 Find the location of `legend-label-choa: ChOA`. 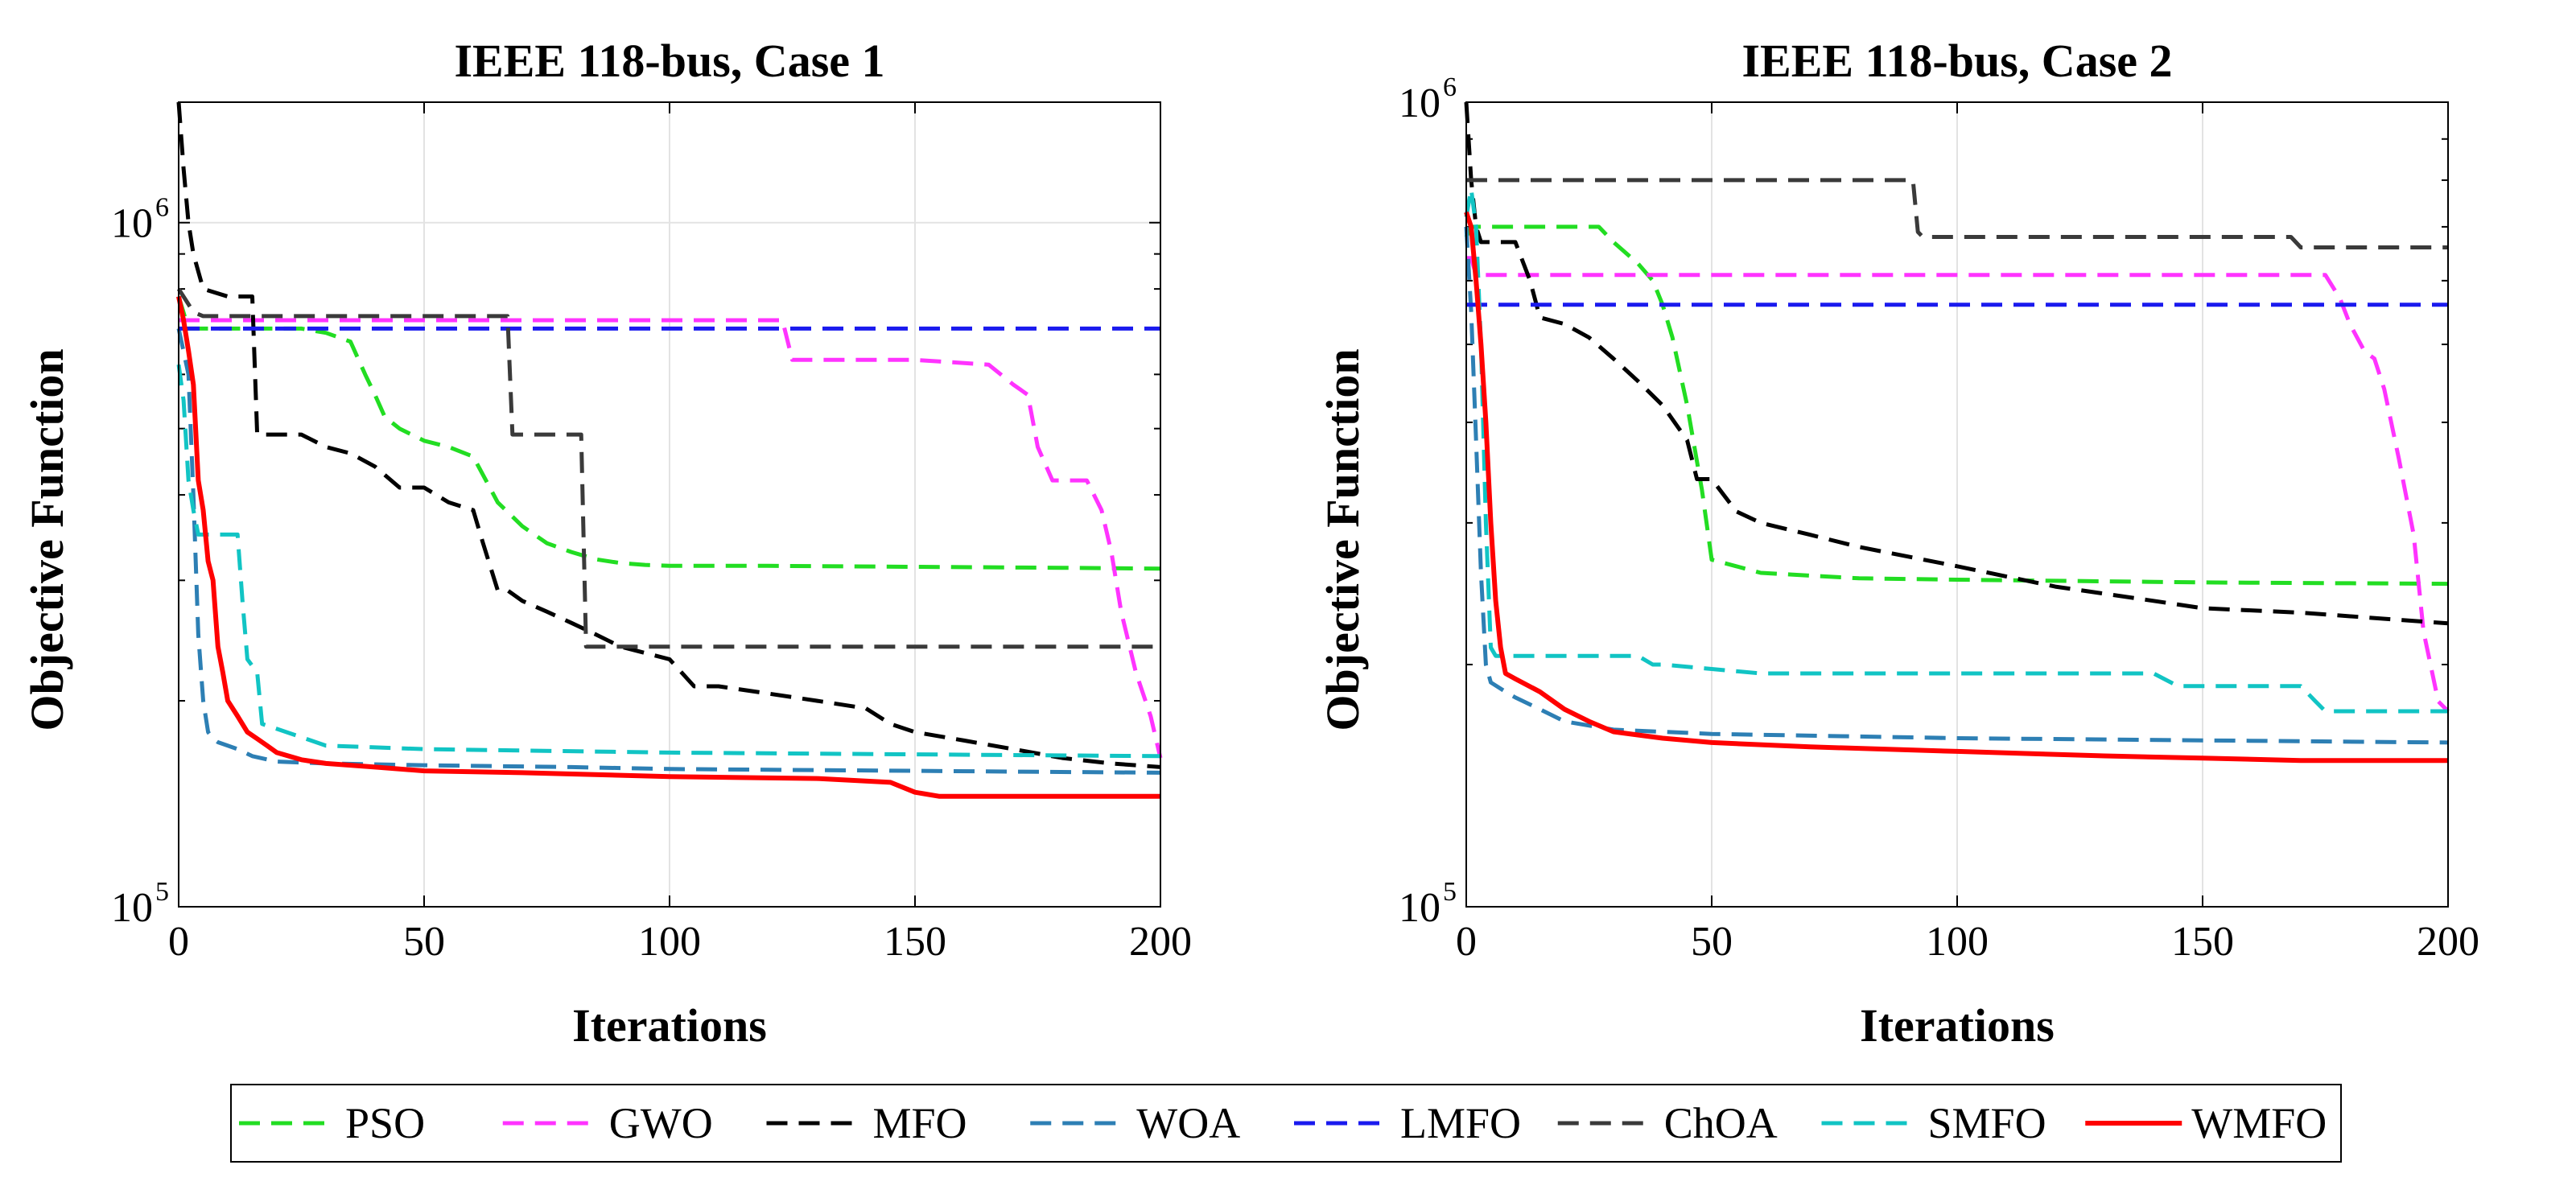

legend-label-choa: ChOA is located at coordinates (1721, 1123).